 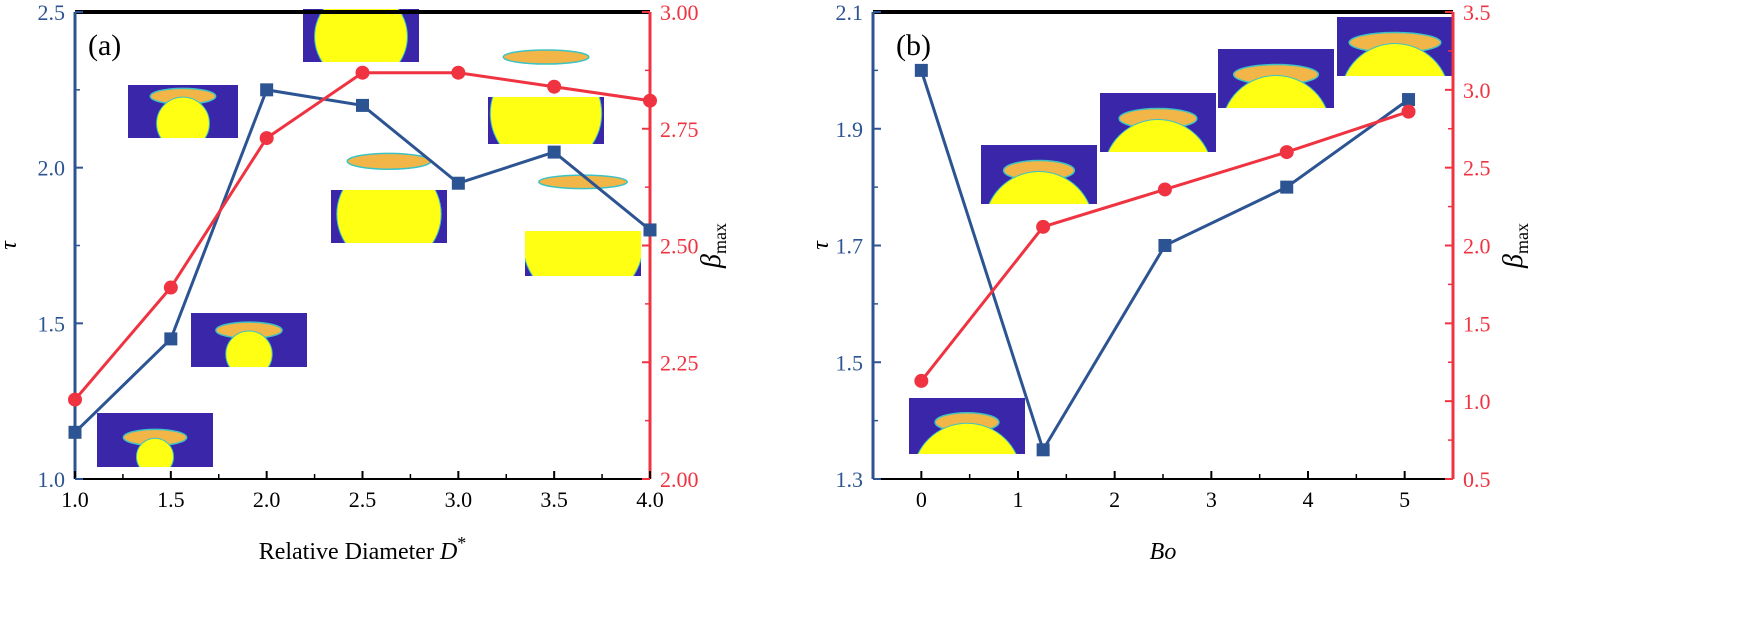 What do you see at coordinates (448, 552) in the screenshot?
I see `x-axis-title-variable: D` at bounding box center [448, 552].